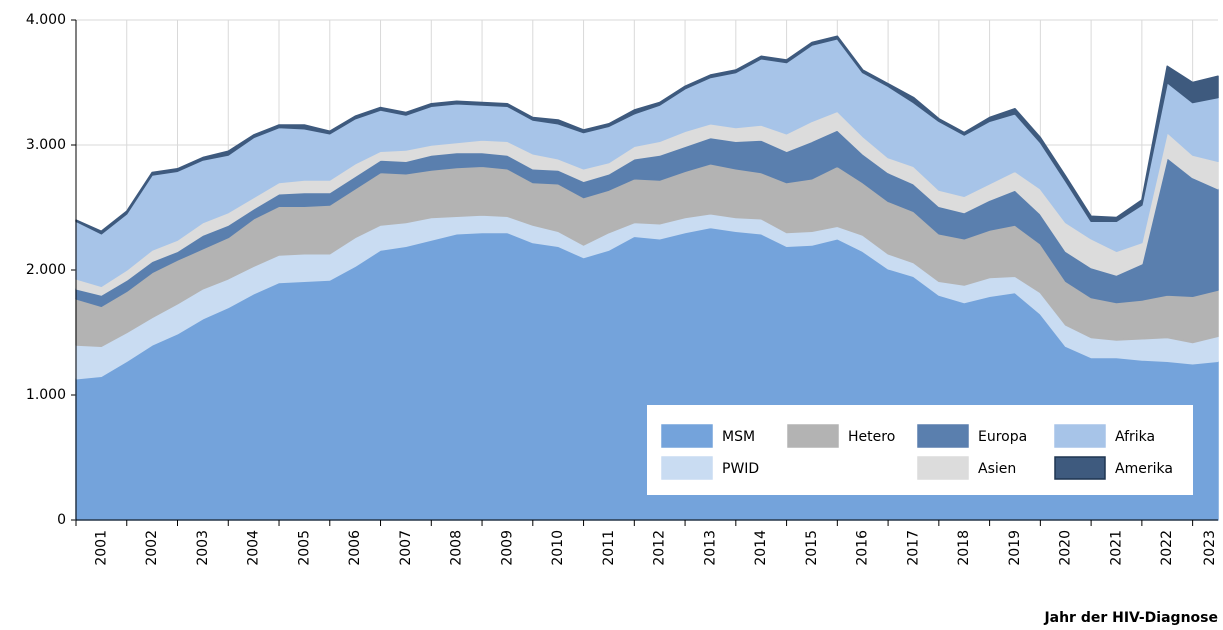 The height and width of the screenshot is (630, 1223). Describe the element at coordinates (101, 548) in the screenshot. I see `x-tick-label: 2001` at that location.